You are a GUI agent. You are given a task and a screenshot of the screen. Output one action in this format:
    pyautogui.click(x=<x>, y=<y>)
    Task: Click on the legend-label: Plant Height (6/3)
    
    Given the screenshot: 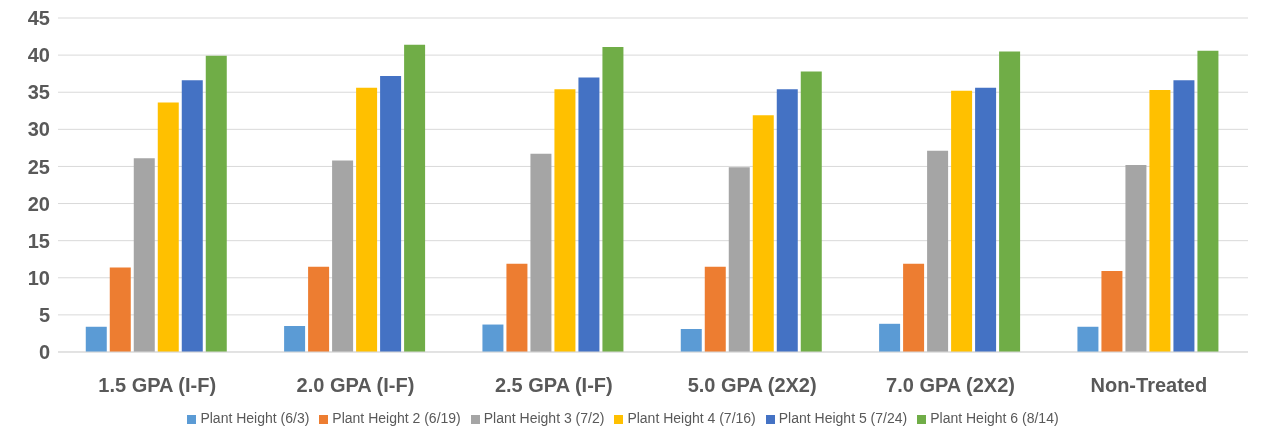 What is the action you would take?
    pyautogui.click(x=255, y=418)
    